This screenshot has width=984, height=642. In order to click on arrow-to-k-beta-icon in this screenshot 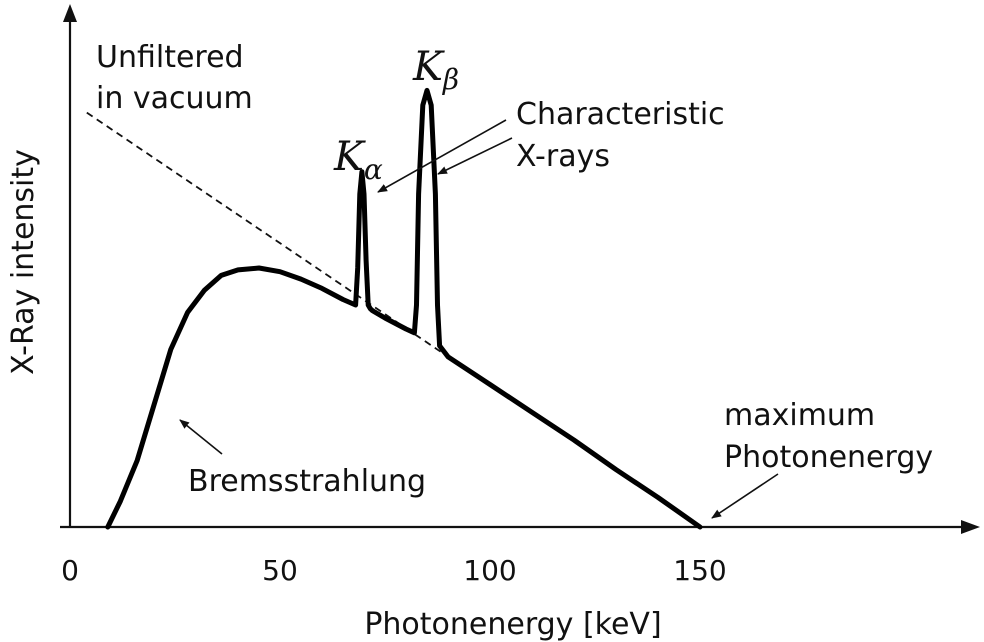, I will do `click(475, 156)`.